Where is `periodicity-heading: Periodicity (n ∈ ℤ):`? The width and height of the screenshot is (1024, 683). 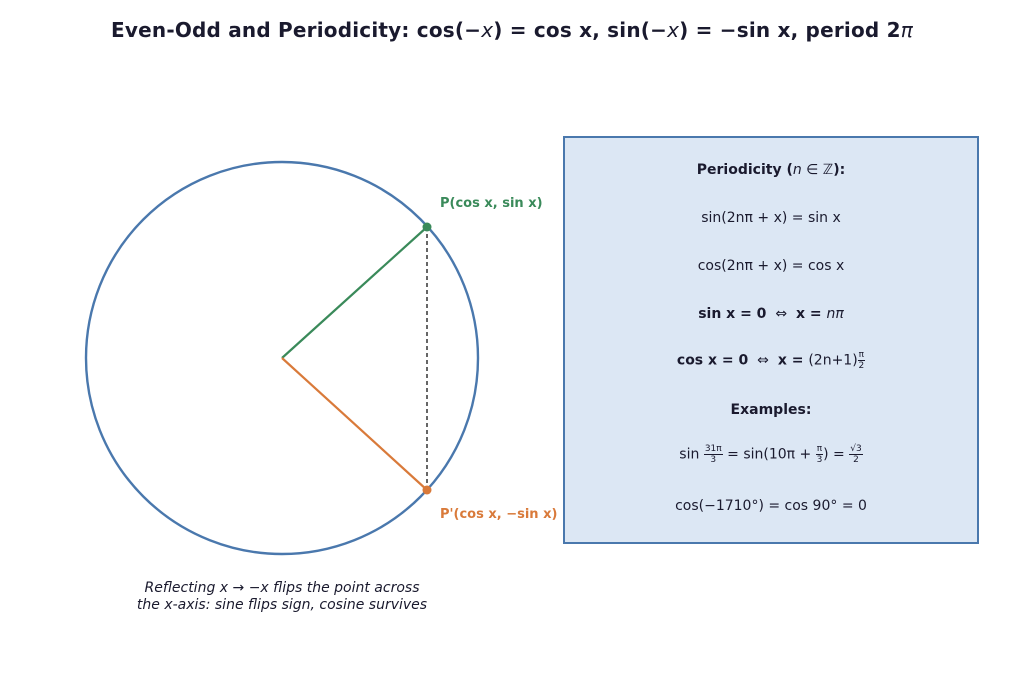
periodicity-heading: Periodicity (n ∈ ℤ): is located at coordinates (771, 170).